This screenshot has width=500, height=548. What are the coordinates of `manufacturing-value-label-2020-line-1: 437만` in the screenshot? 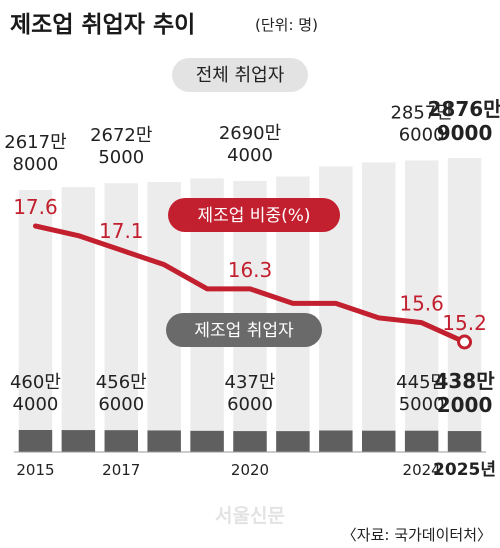 It's located at (250, 382).